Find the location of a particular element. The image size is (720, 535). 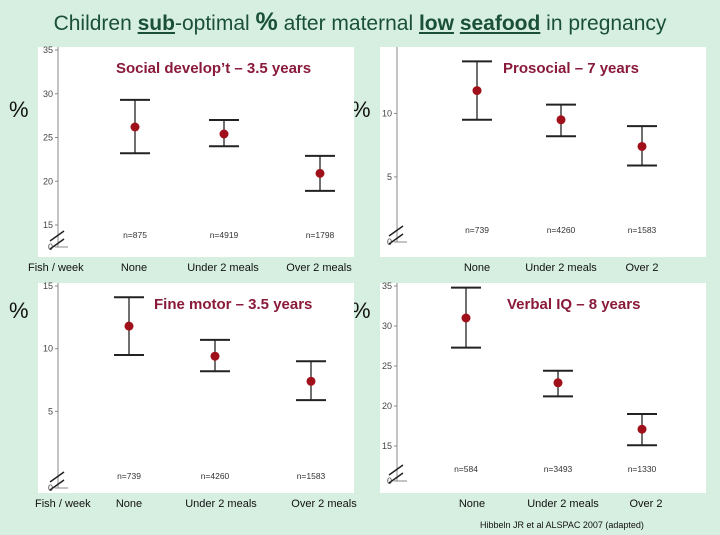

title-part-1: Children is located at coordinates (95, 23).